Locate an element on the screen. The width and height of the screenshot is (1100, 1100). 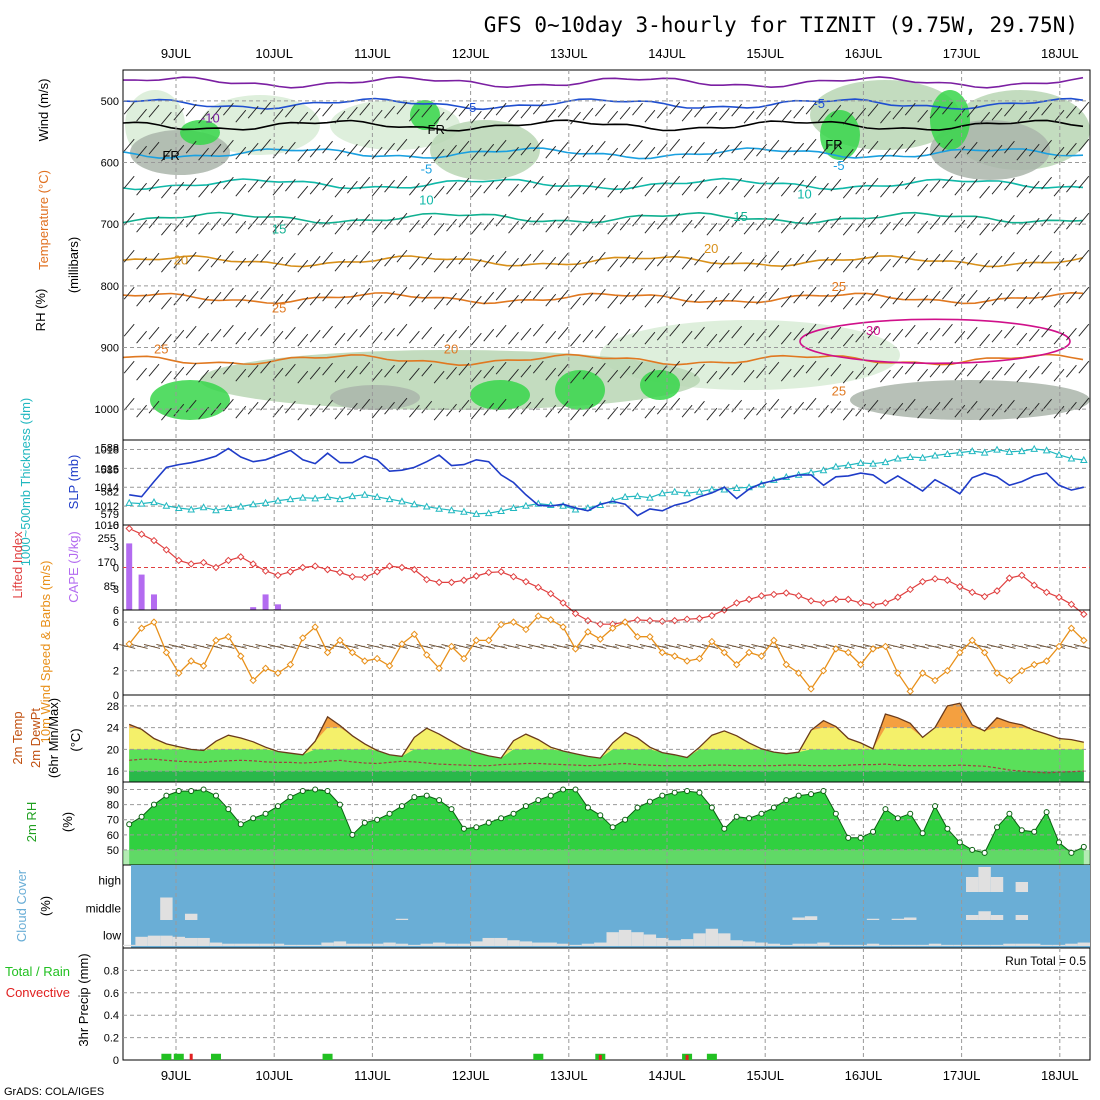
rh-tick: 70 is located at coordinates (113, 821).